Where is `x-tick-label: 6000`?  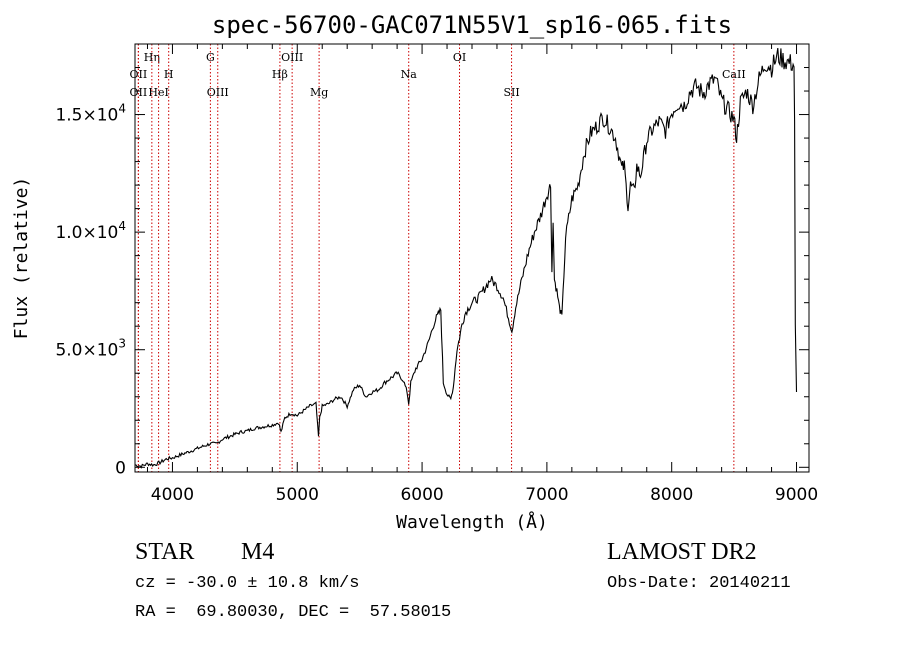 x-tick-label: 6000 is located at coordinates (421, 495).